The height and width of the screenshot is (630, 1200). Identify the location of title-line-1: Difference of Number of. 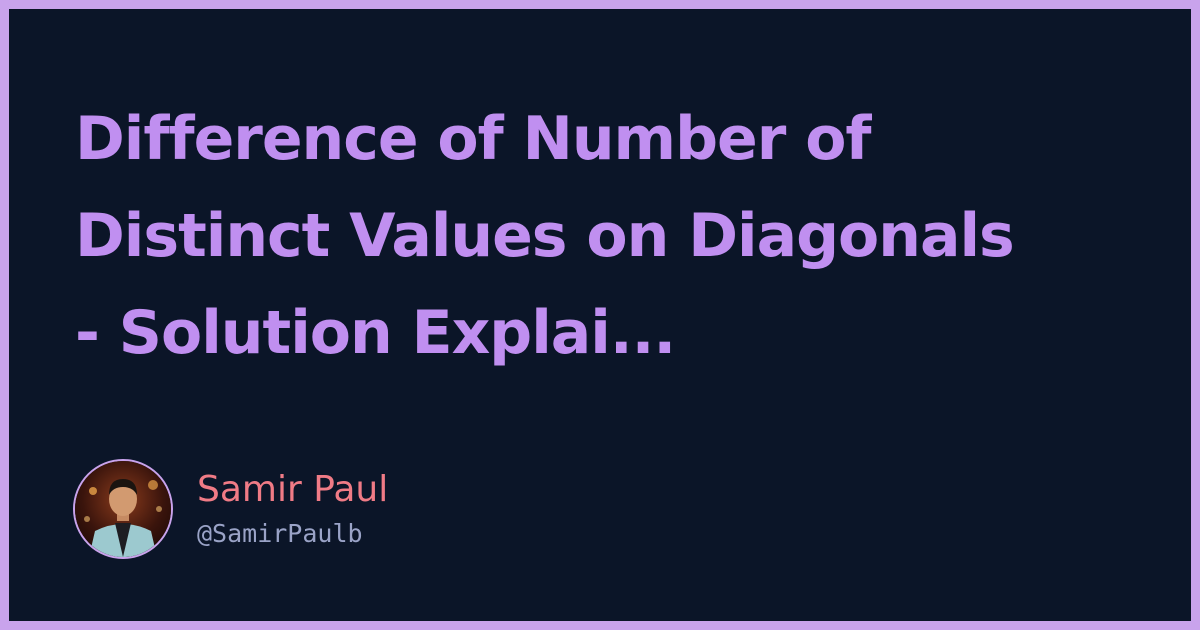
(473, 139).